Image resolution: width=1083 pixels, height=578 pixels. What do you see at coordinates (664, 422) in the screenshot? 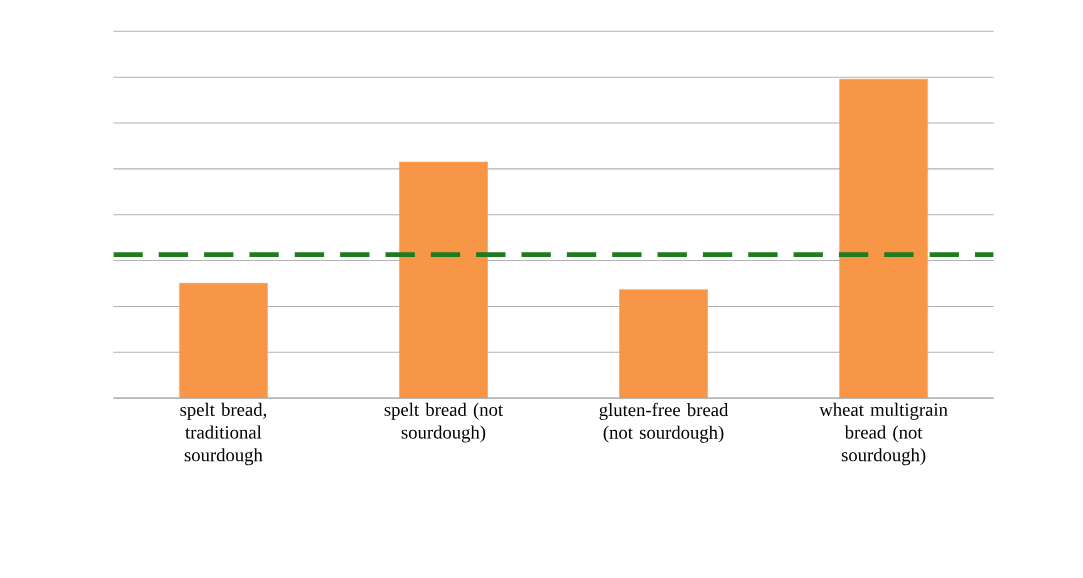
I see `x-tick-label: gluten-free bread (not sourdough)` at bounding box center [664, 422].